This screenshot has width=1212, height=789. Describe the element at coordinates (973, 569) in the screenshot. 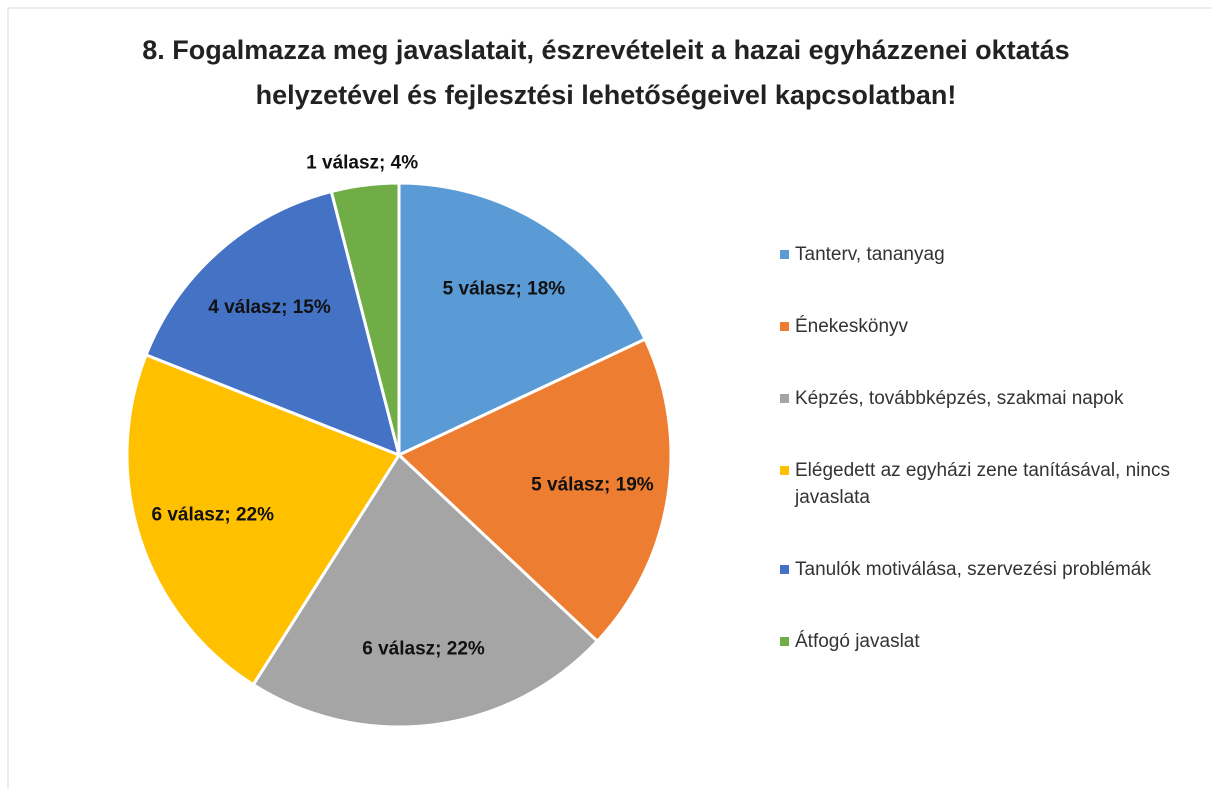

I see `legend-label: Tanulók motiválása, szervezési problémák` at that location.